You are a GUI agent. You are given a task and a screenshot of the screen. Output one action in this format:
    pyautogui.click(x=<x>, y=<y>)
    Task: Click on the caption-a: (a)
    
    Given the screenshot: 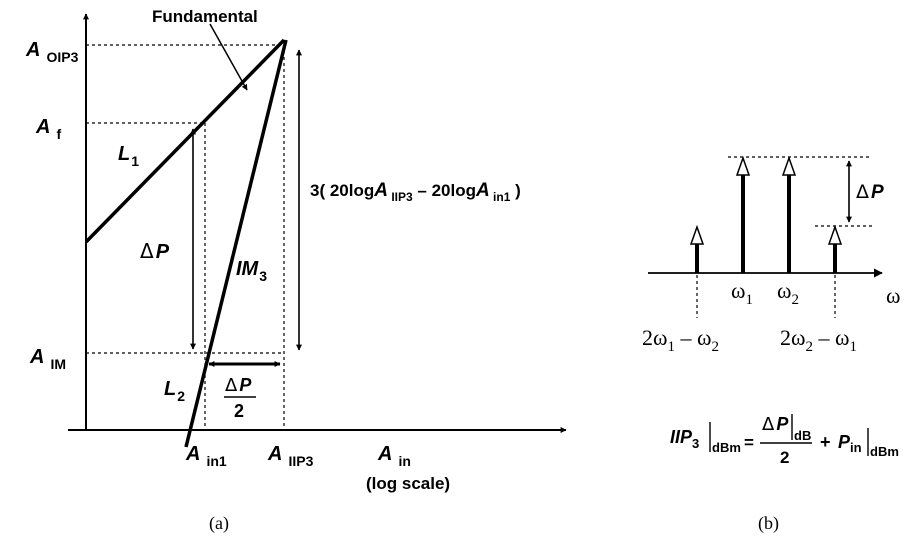 What is the action you would take?
    pyautogui.click(x=219, y=523)
    